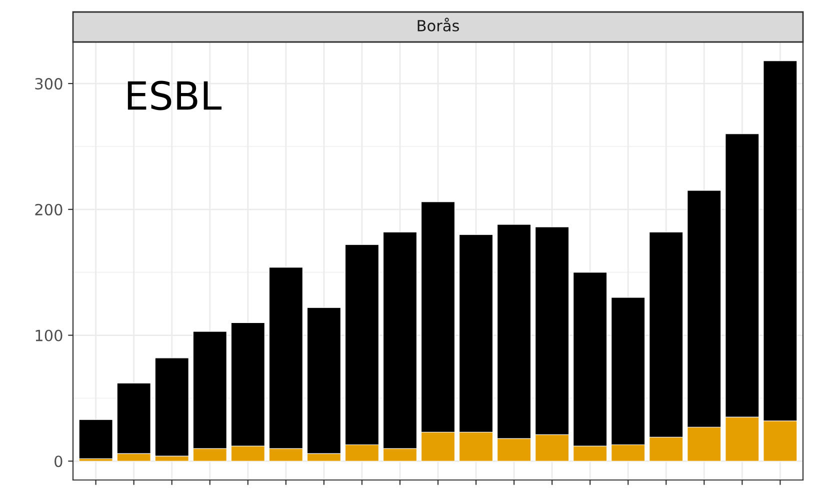 The image size is (823, 493). What do you see at coordinates (438, 25) in the screenshot?
I see `chart-title: Borås` at bounding box center [438, 25].